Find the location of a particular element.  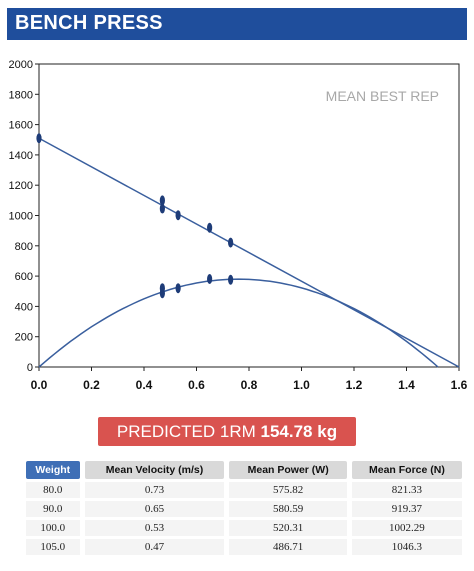

chart-title: MEAN BEST REP is located at coordinates (382, 96).